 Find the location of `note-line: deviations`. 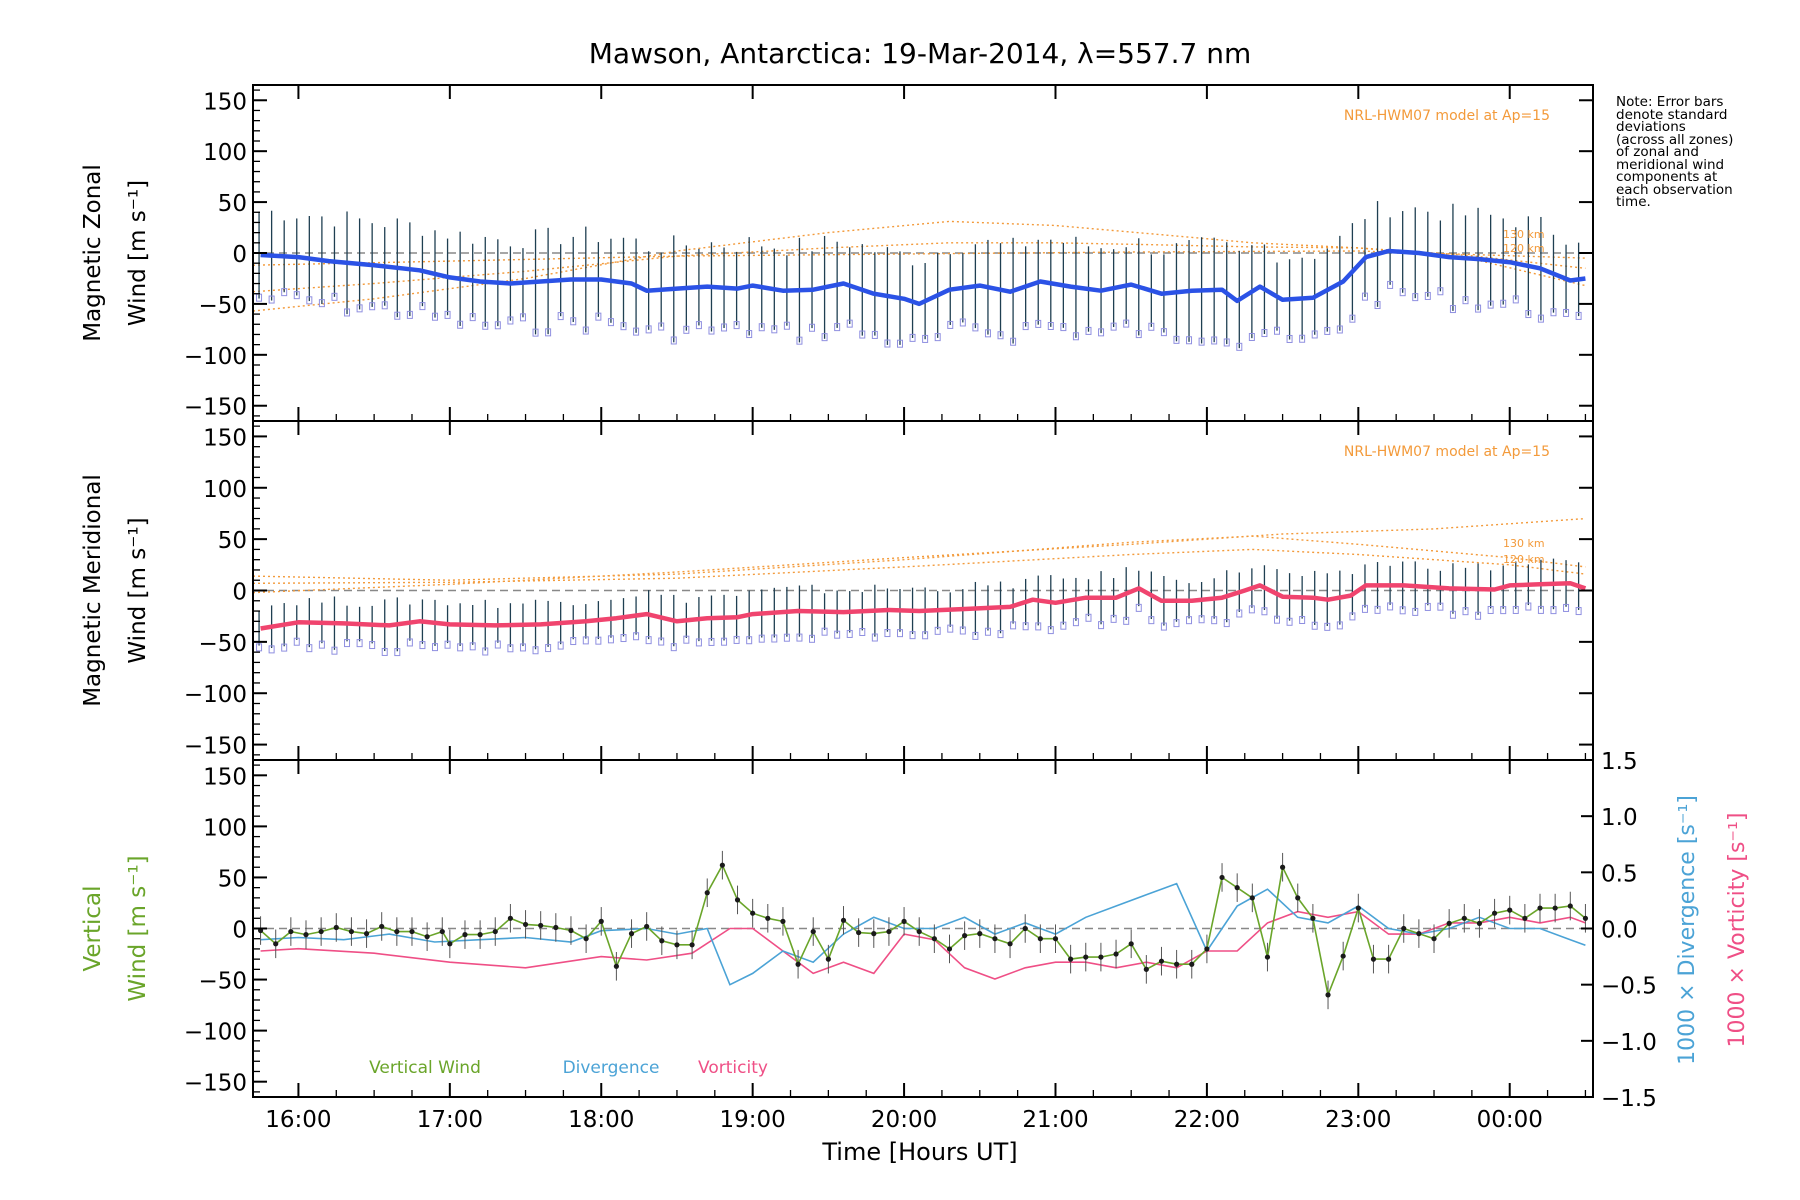

note-line: deviations is located at coordinates (1651, 127).